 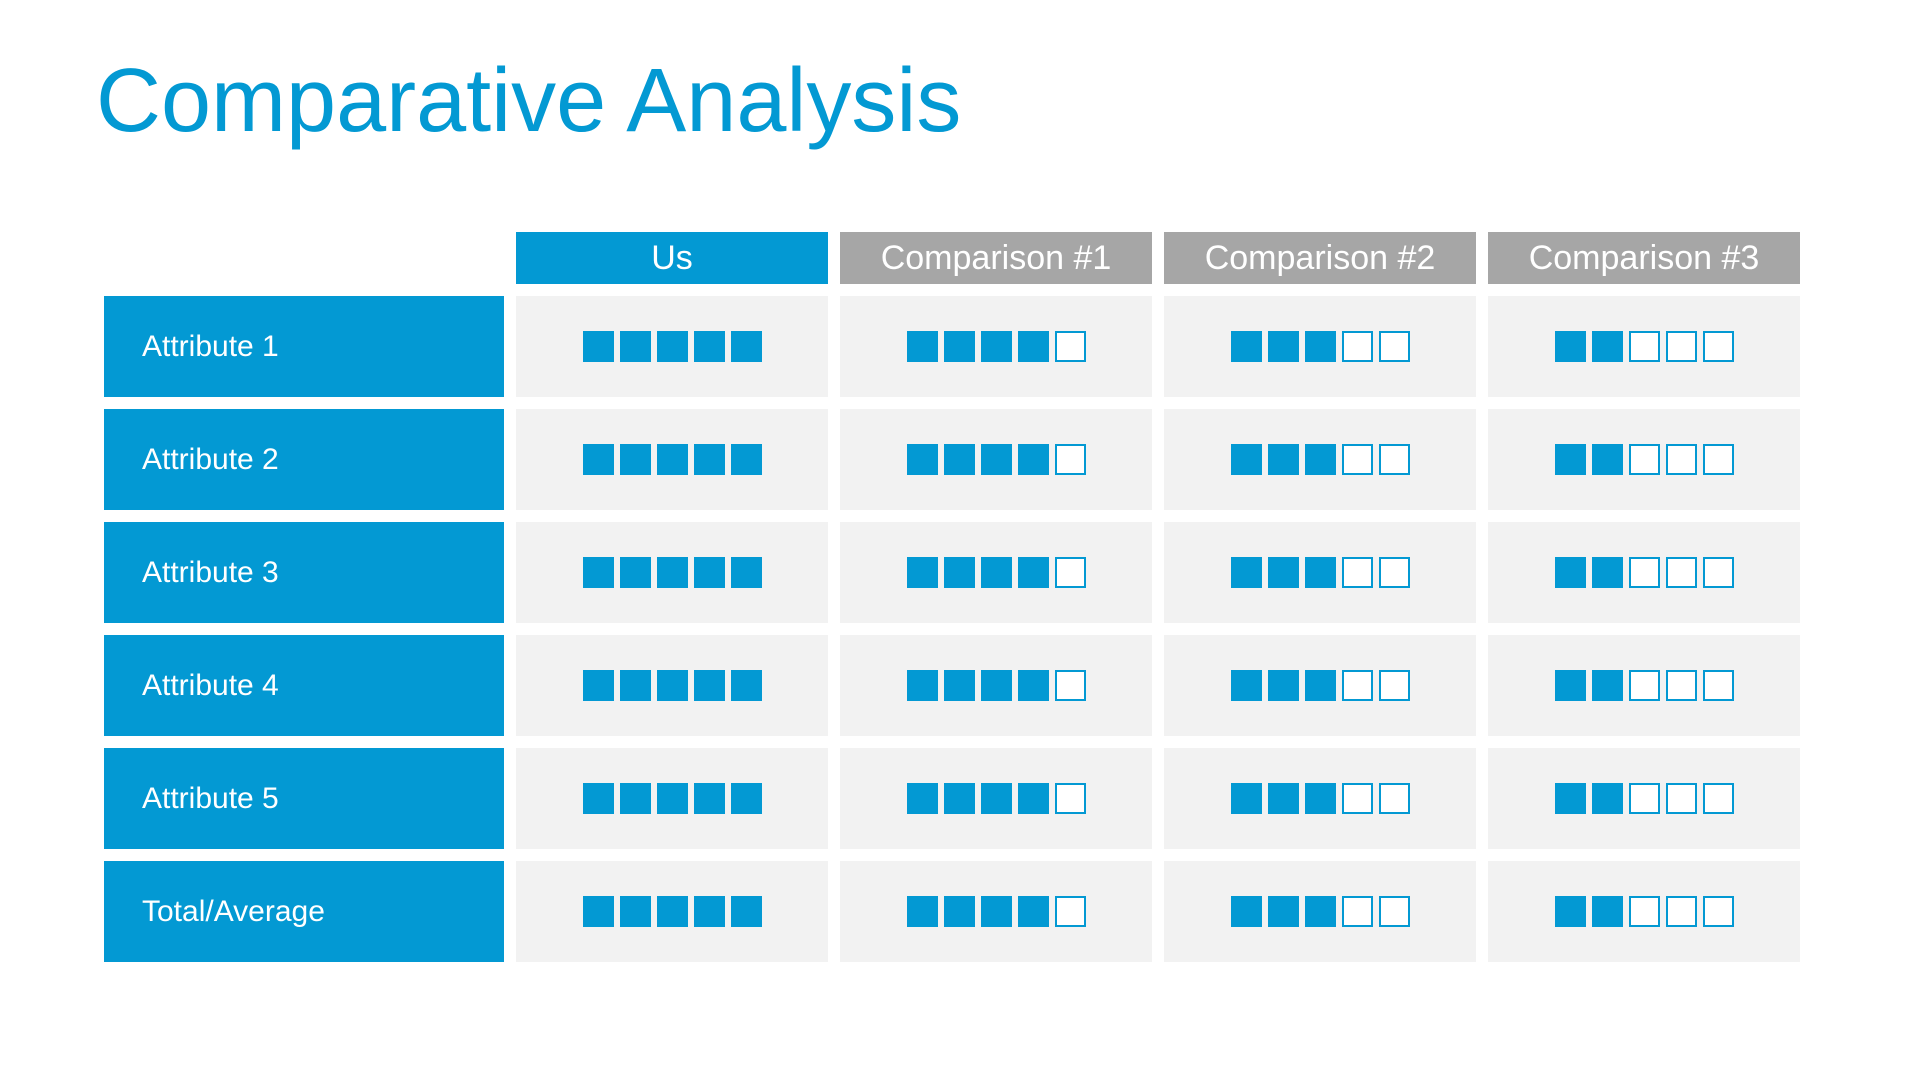 I want to click on row-header: Attribute 2, so click(x=304, y=459).